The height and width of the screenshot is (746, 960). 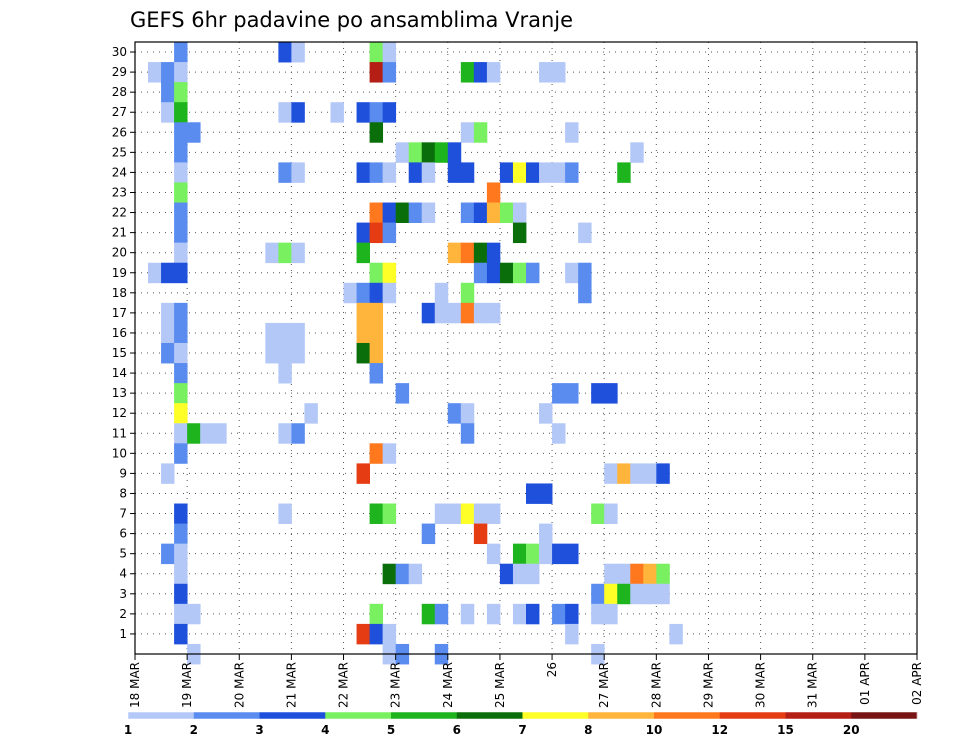 I want to click on y-tick-label: 10, so click(x=119, y=453).